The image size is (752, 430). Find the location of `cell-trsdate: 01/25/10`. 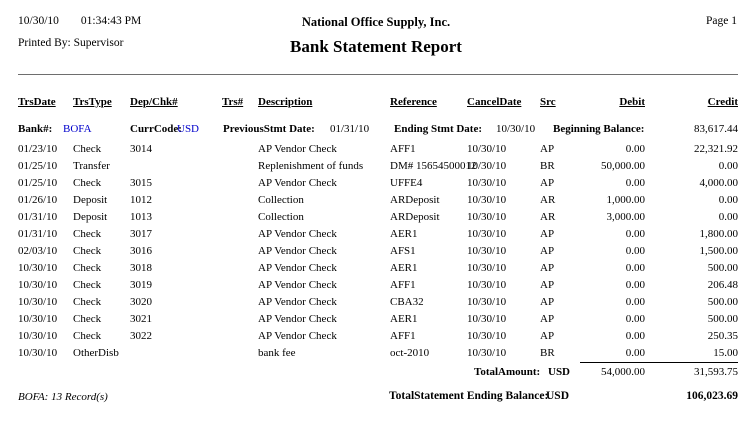

cell-trsdate: 01/25/10 is located at coordinates (38, 166).